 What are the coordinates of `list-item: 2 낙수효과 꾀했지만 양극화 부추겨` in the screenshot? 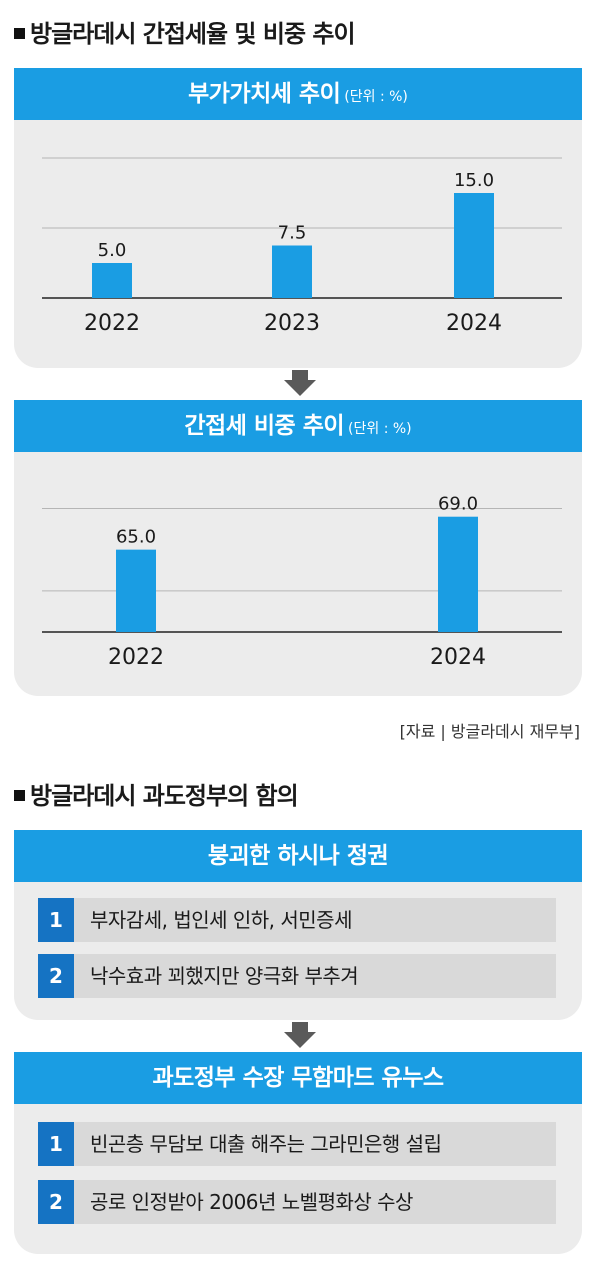 It's located at (297, 976).